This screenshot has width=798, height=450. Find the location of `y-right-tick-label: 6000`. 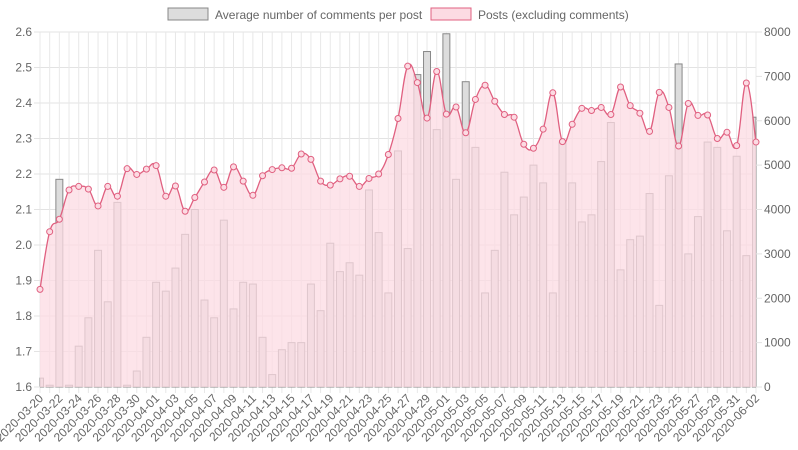

y-right-tick-label: 6000 is located at coordinates (777, 121).